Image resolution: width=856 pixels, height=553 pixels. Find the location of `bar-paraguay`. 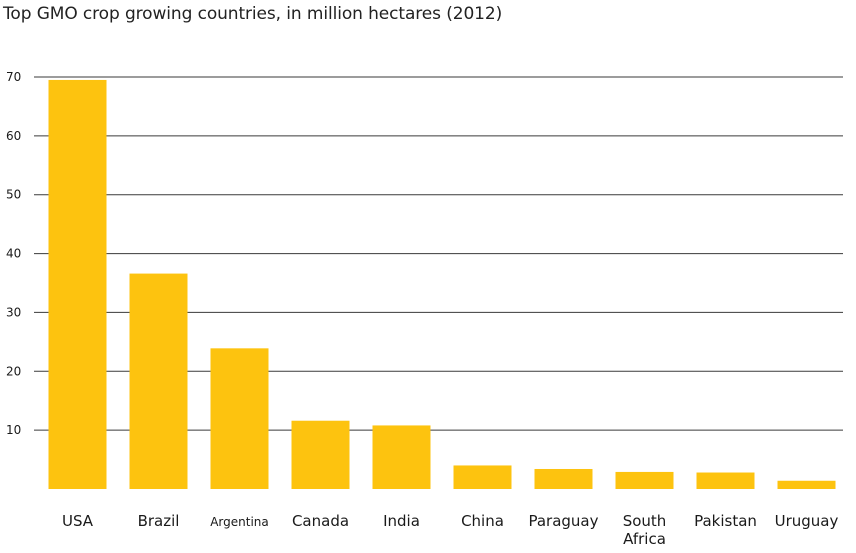

bar-paraguay is located at coordinates (563, 478).